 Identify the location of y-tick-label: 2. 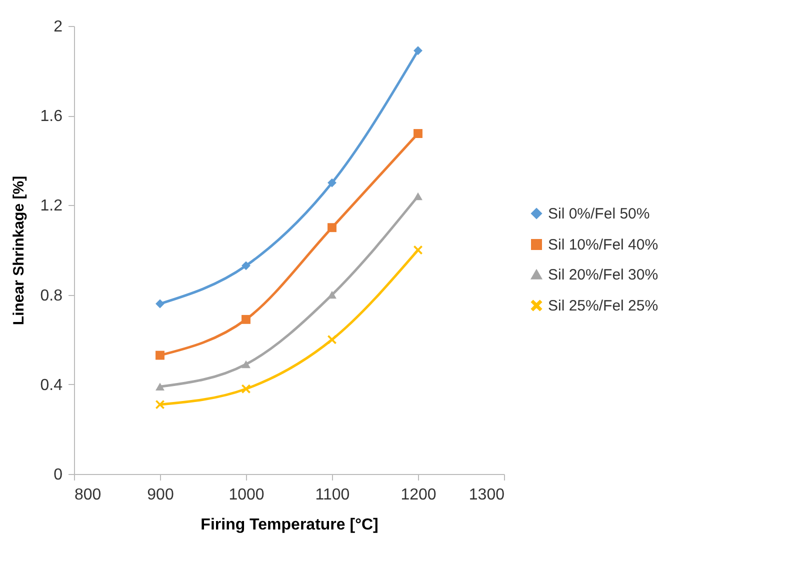
(58, 27).